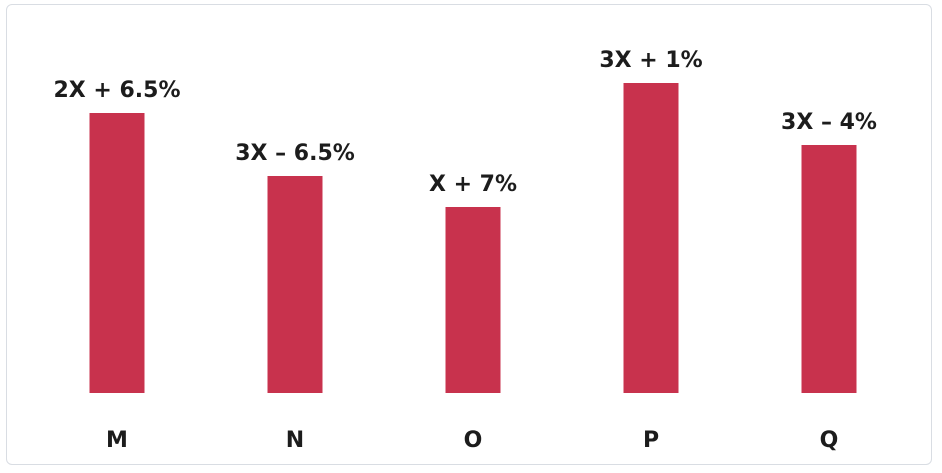 The height and width of the screenshot is (473, 942). I want to click on value-label-m: 2X + 6.5%, so click(116, 90).